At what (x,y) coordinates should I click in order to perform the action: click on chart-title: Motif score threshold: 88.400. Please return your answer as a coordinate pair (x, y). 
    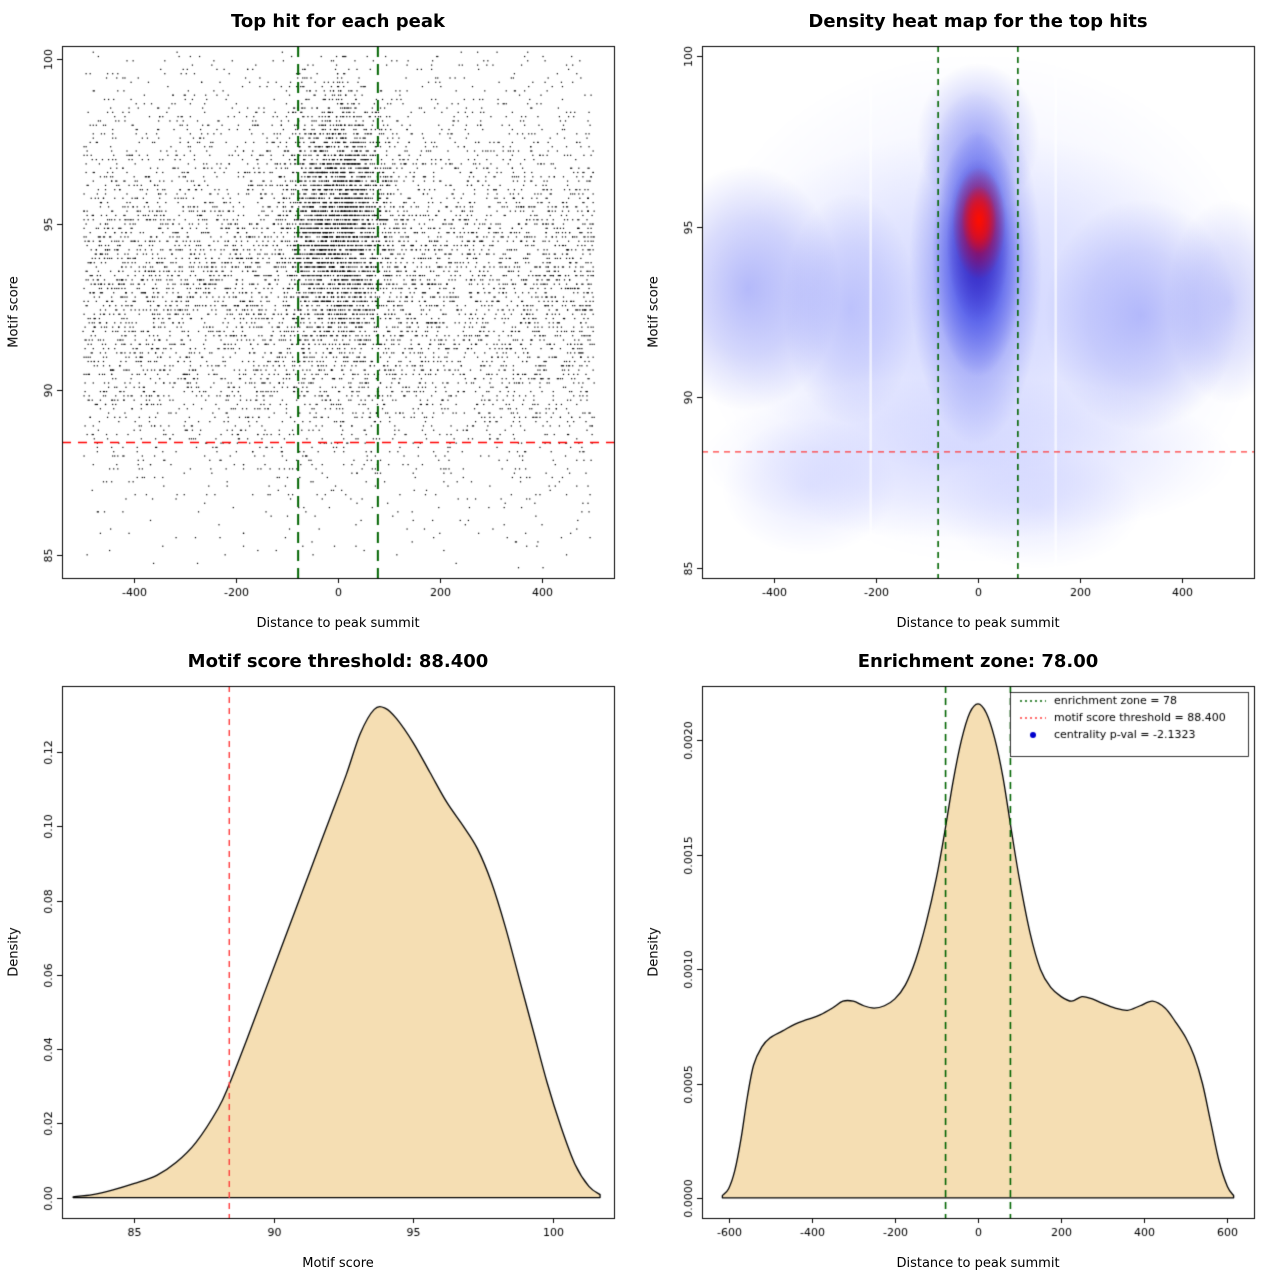
    Looking at the image, I should click on (338, 661).